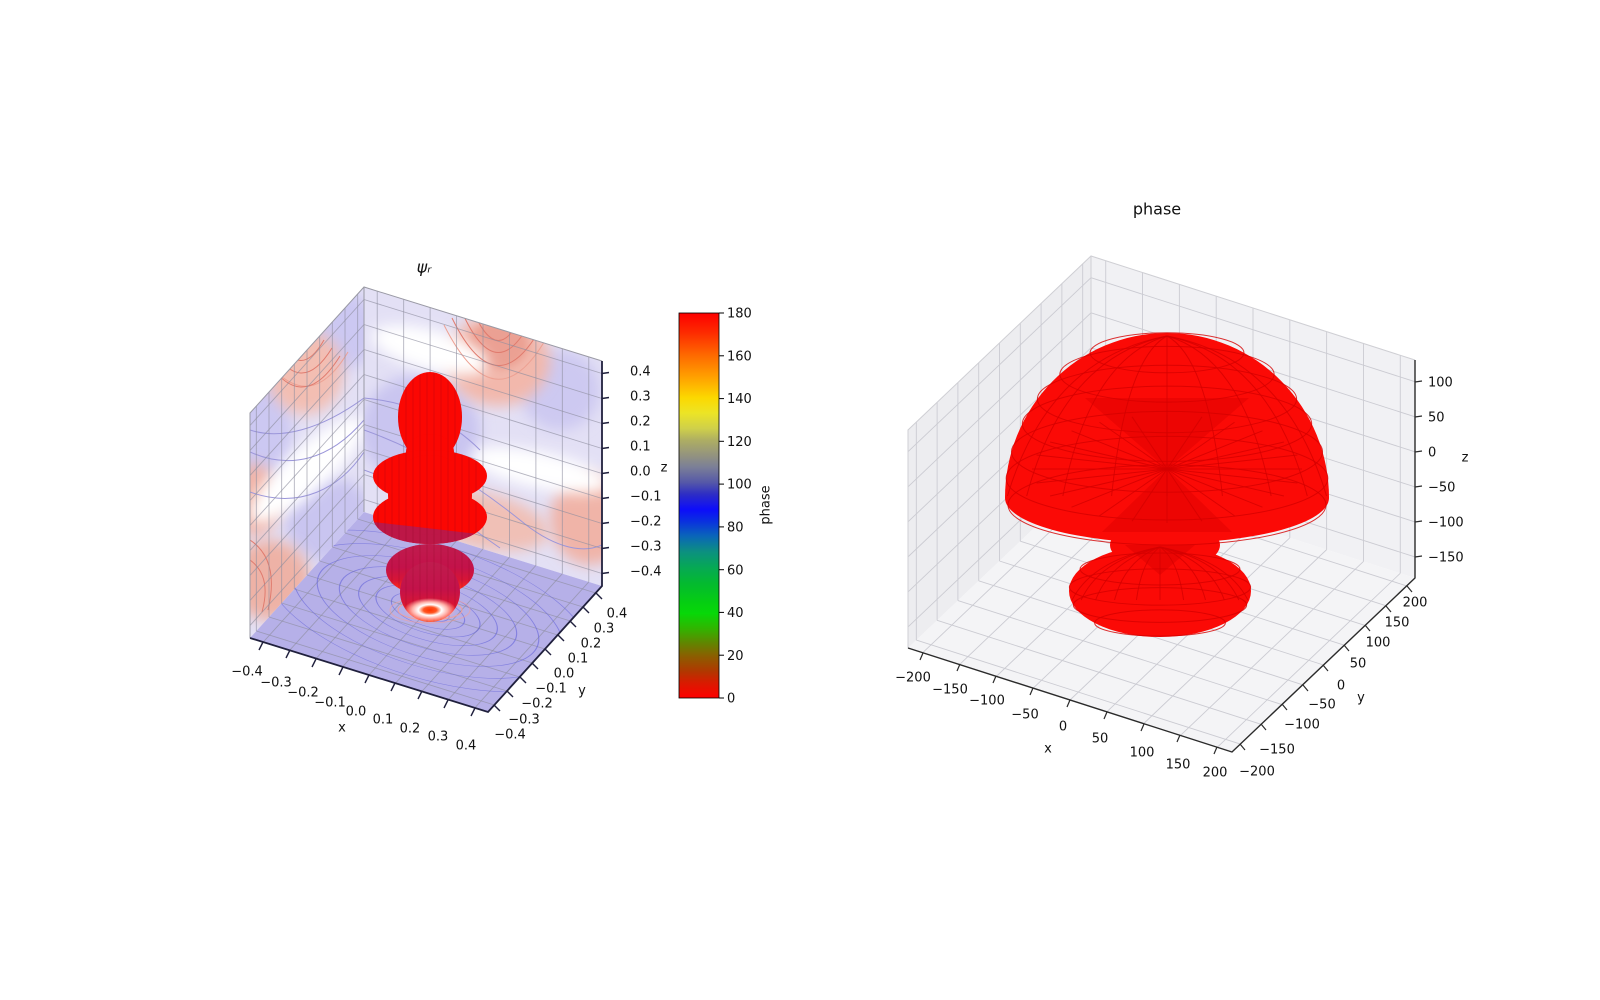 This screenshot has height=1000, width=1600. I want to click on left-plot-tick-marks, so click(434, 544).